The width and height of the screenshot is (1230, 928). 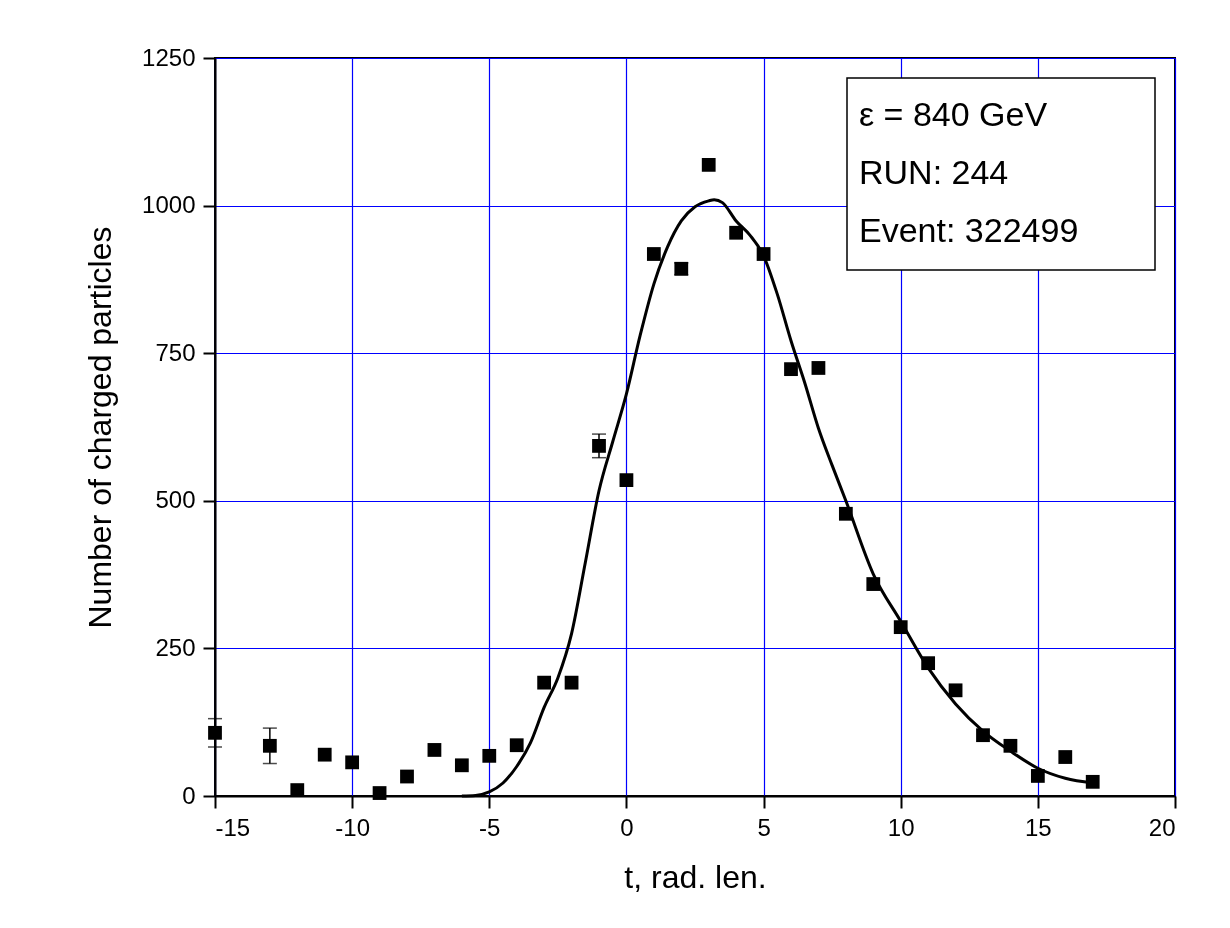 I want to click on x-tick-label: 0, so click(x=627, y=827).